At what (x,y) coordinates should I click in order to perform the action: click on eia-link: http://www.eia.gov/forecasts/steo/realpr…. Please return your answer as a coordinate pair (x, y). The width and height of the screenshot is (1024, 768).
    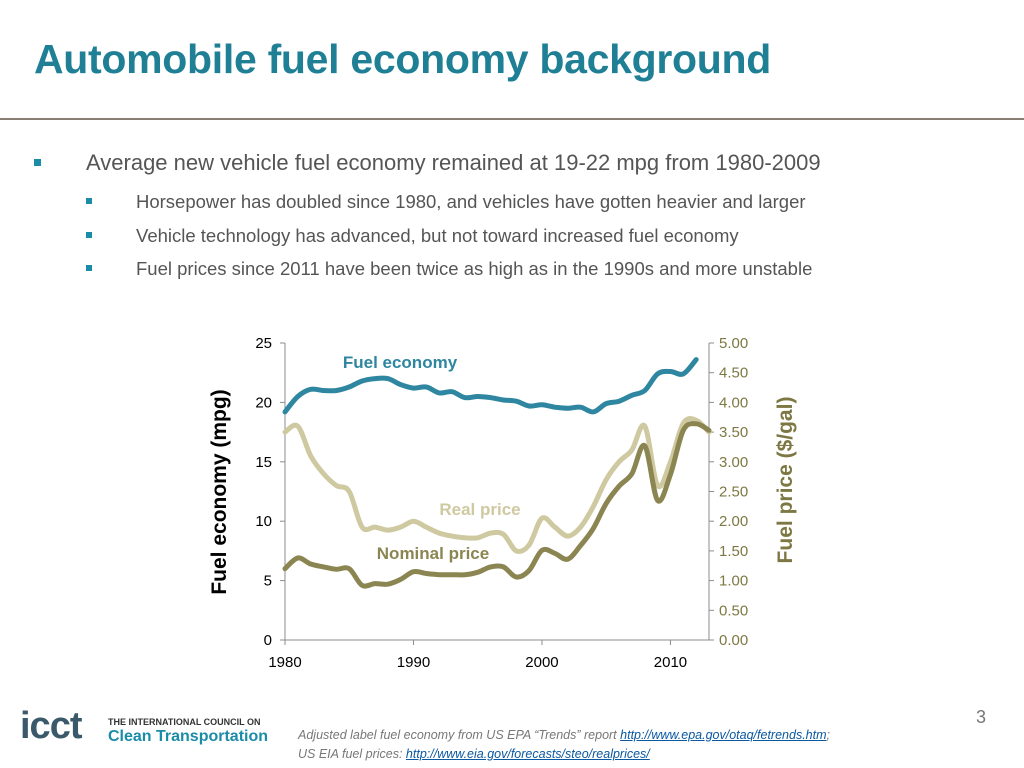
    Looking at the image, I should click on (527, 754).